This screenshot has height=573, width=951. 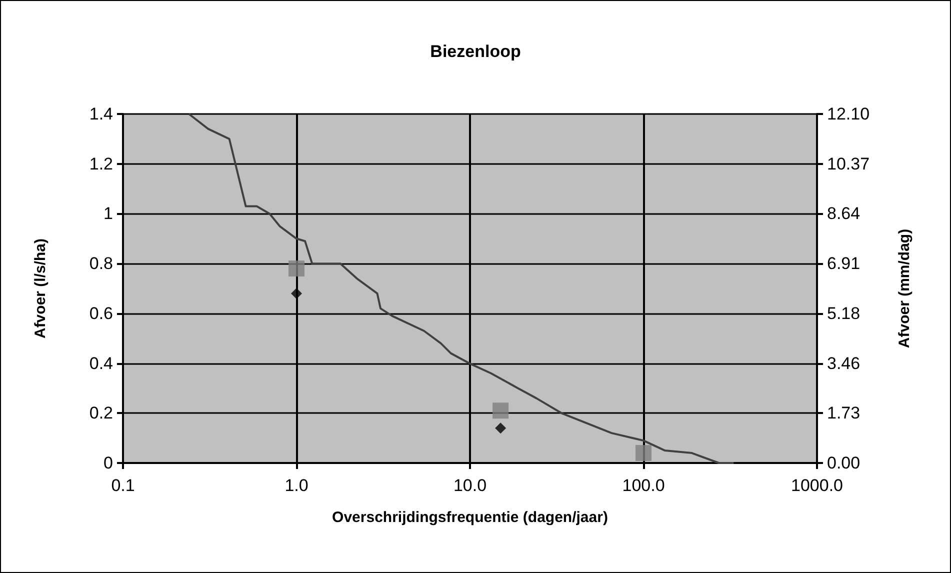 What do you see at coordinates (40, 288) in the screenshot?
I see `y-axis-title: Afvoer (l/s/ha)` at bounding box center [40, 288].